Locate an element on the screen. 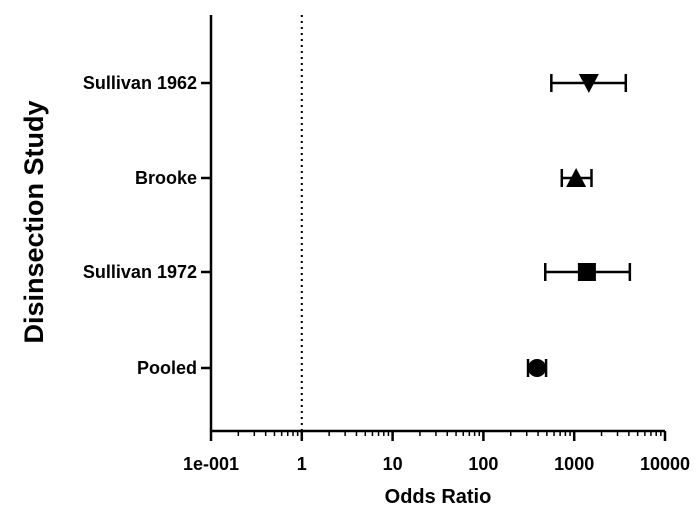  point-estimate-triangle-up is located at coordinates (576, 177).